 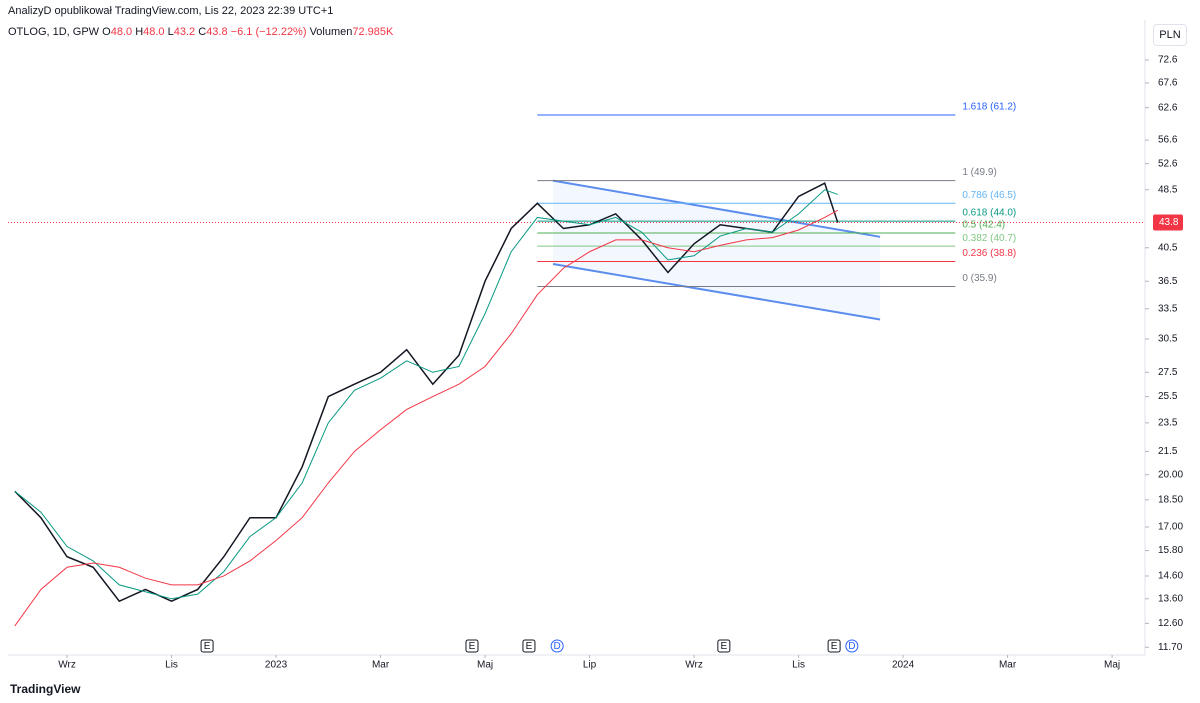 What do you see at coordinates (989, 195) in the screenshot?
I see `fib-label: 0.786 (46.5)` at bounding box center [989, 195].